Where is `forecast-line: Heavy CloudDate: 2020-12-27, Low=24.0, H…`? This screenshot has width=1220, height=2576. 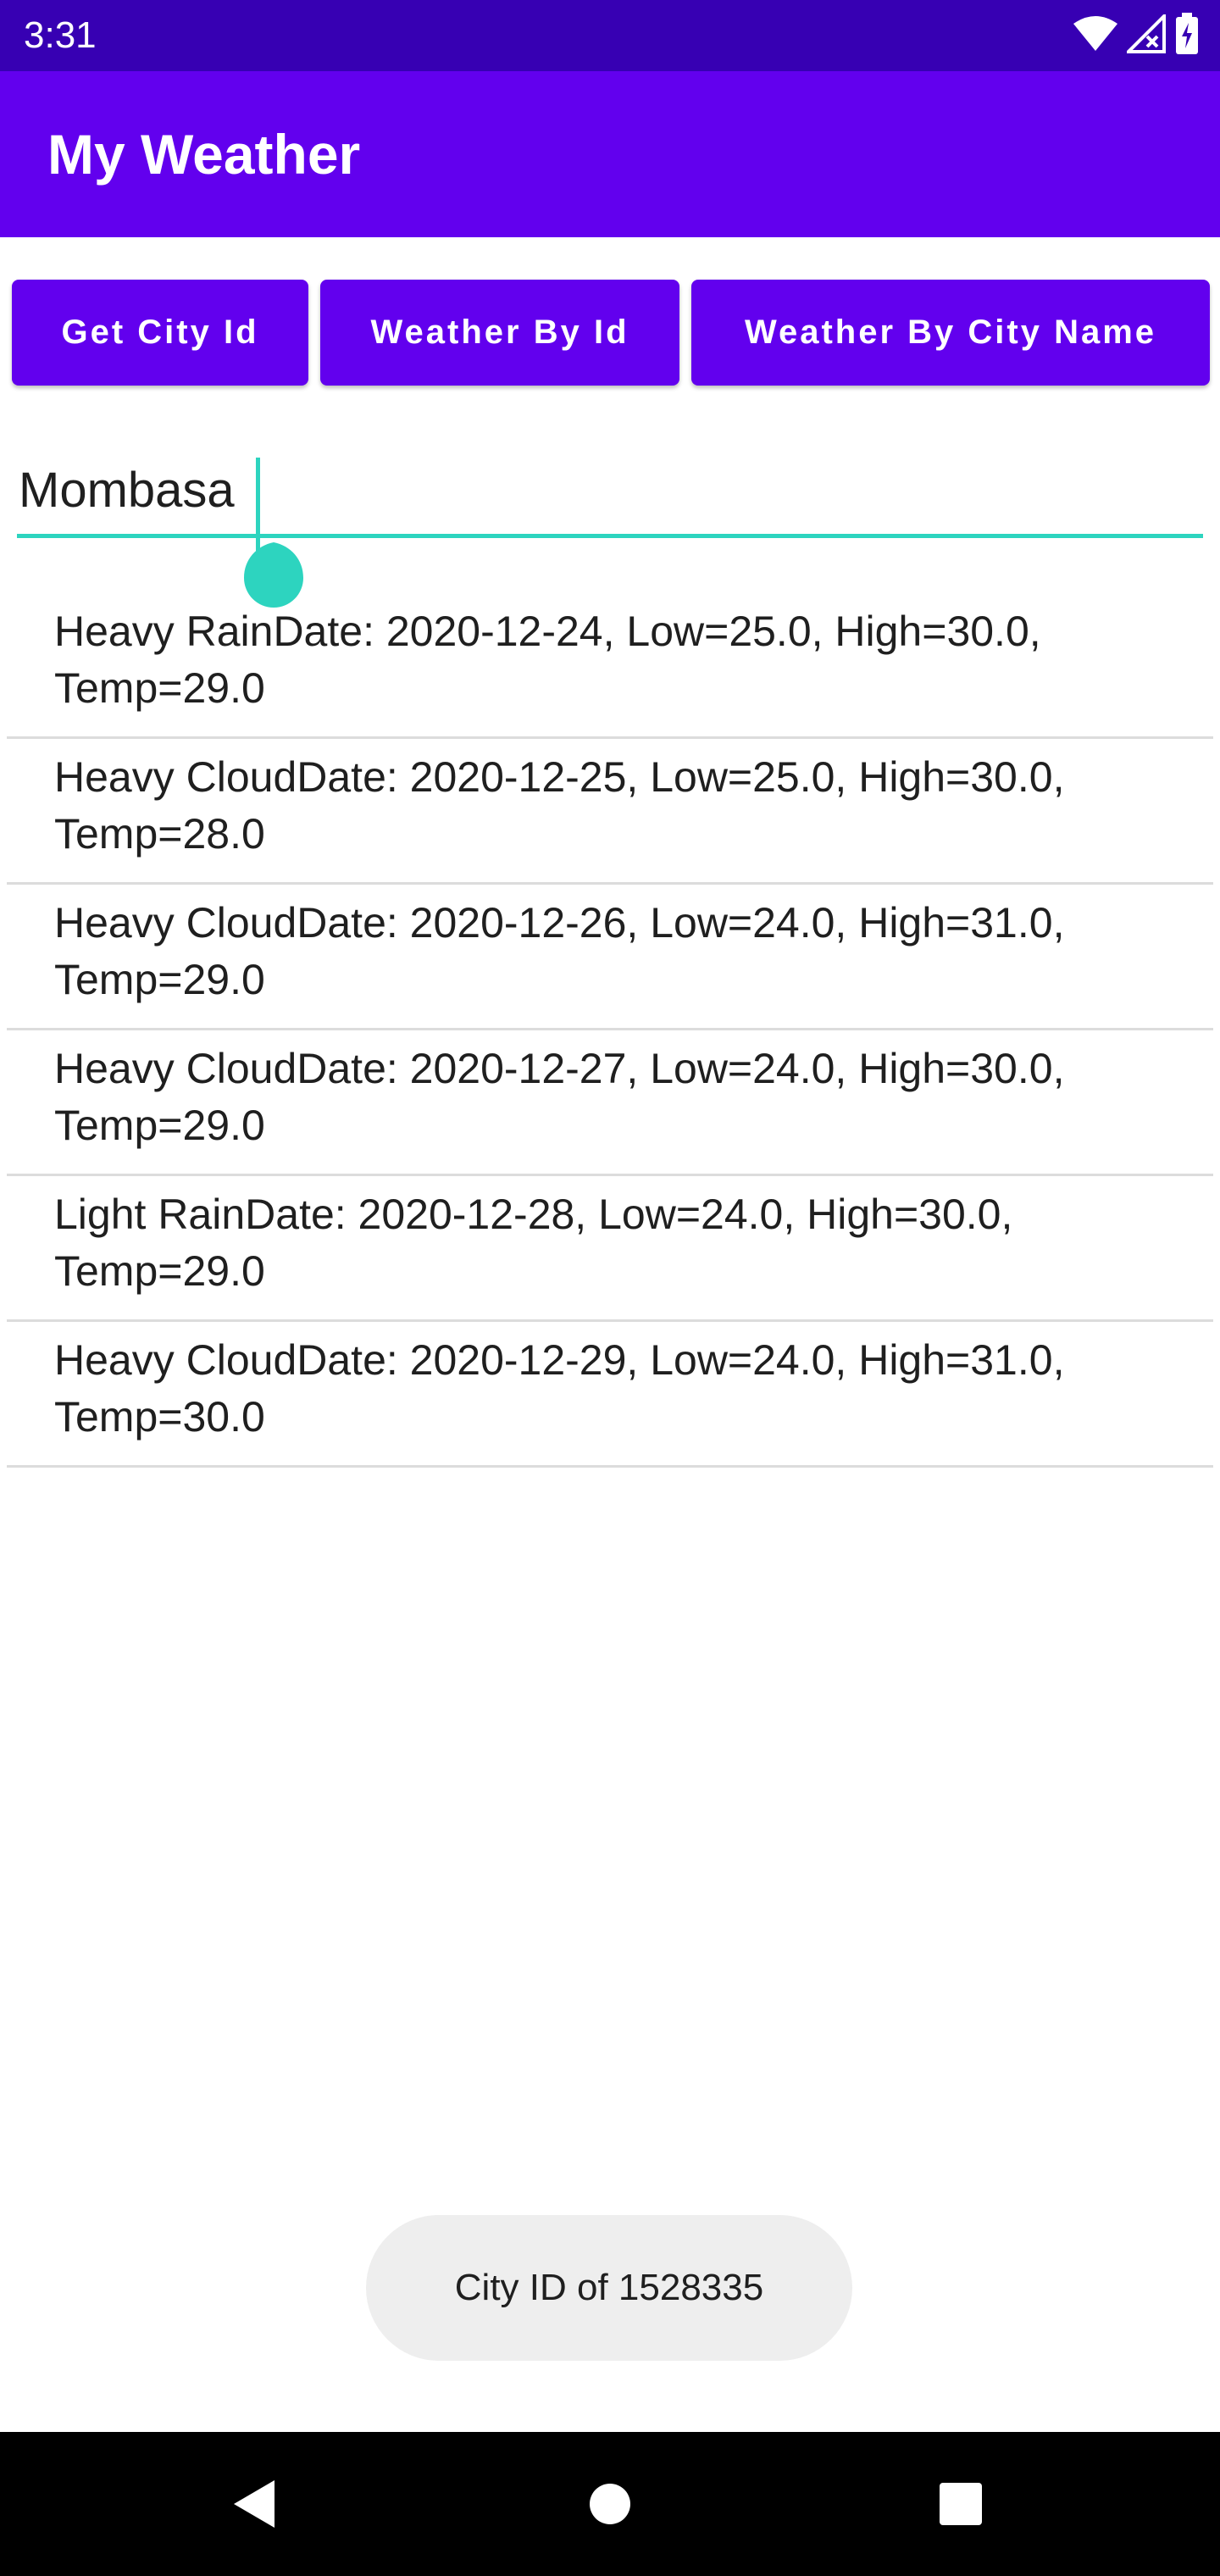
forecast-line: Heavy CloudDate: 2020-12-27, Low=24.0, H… is located at coordinates (559, 1068).